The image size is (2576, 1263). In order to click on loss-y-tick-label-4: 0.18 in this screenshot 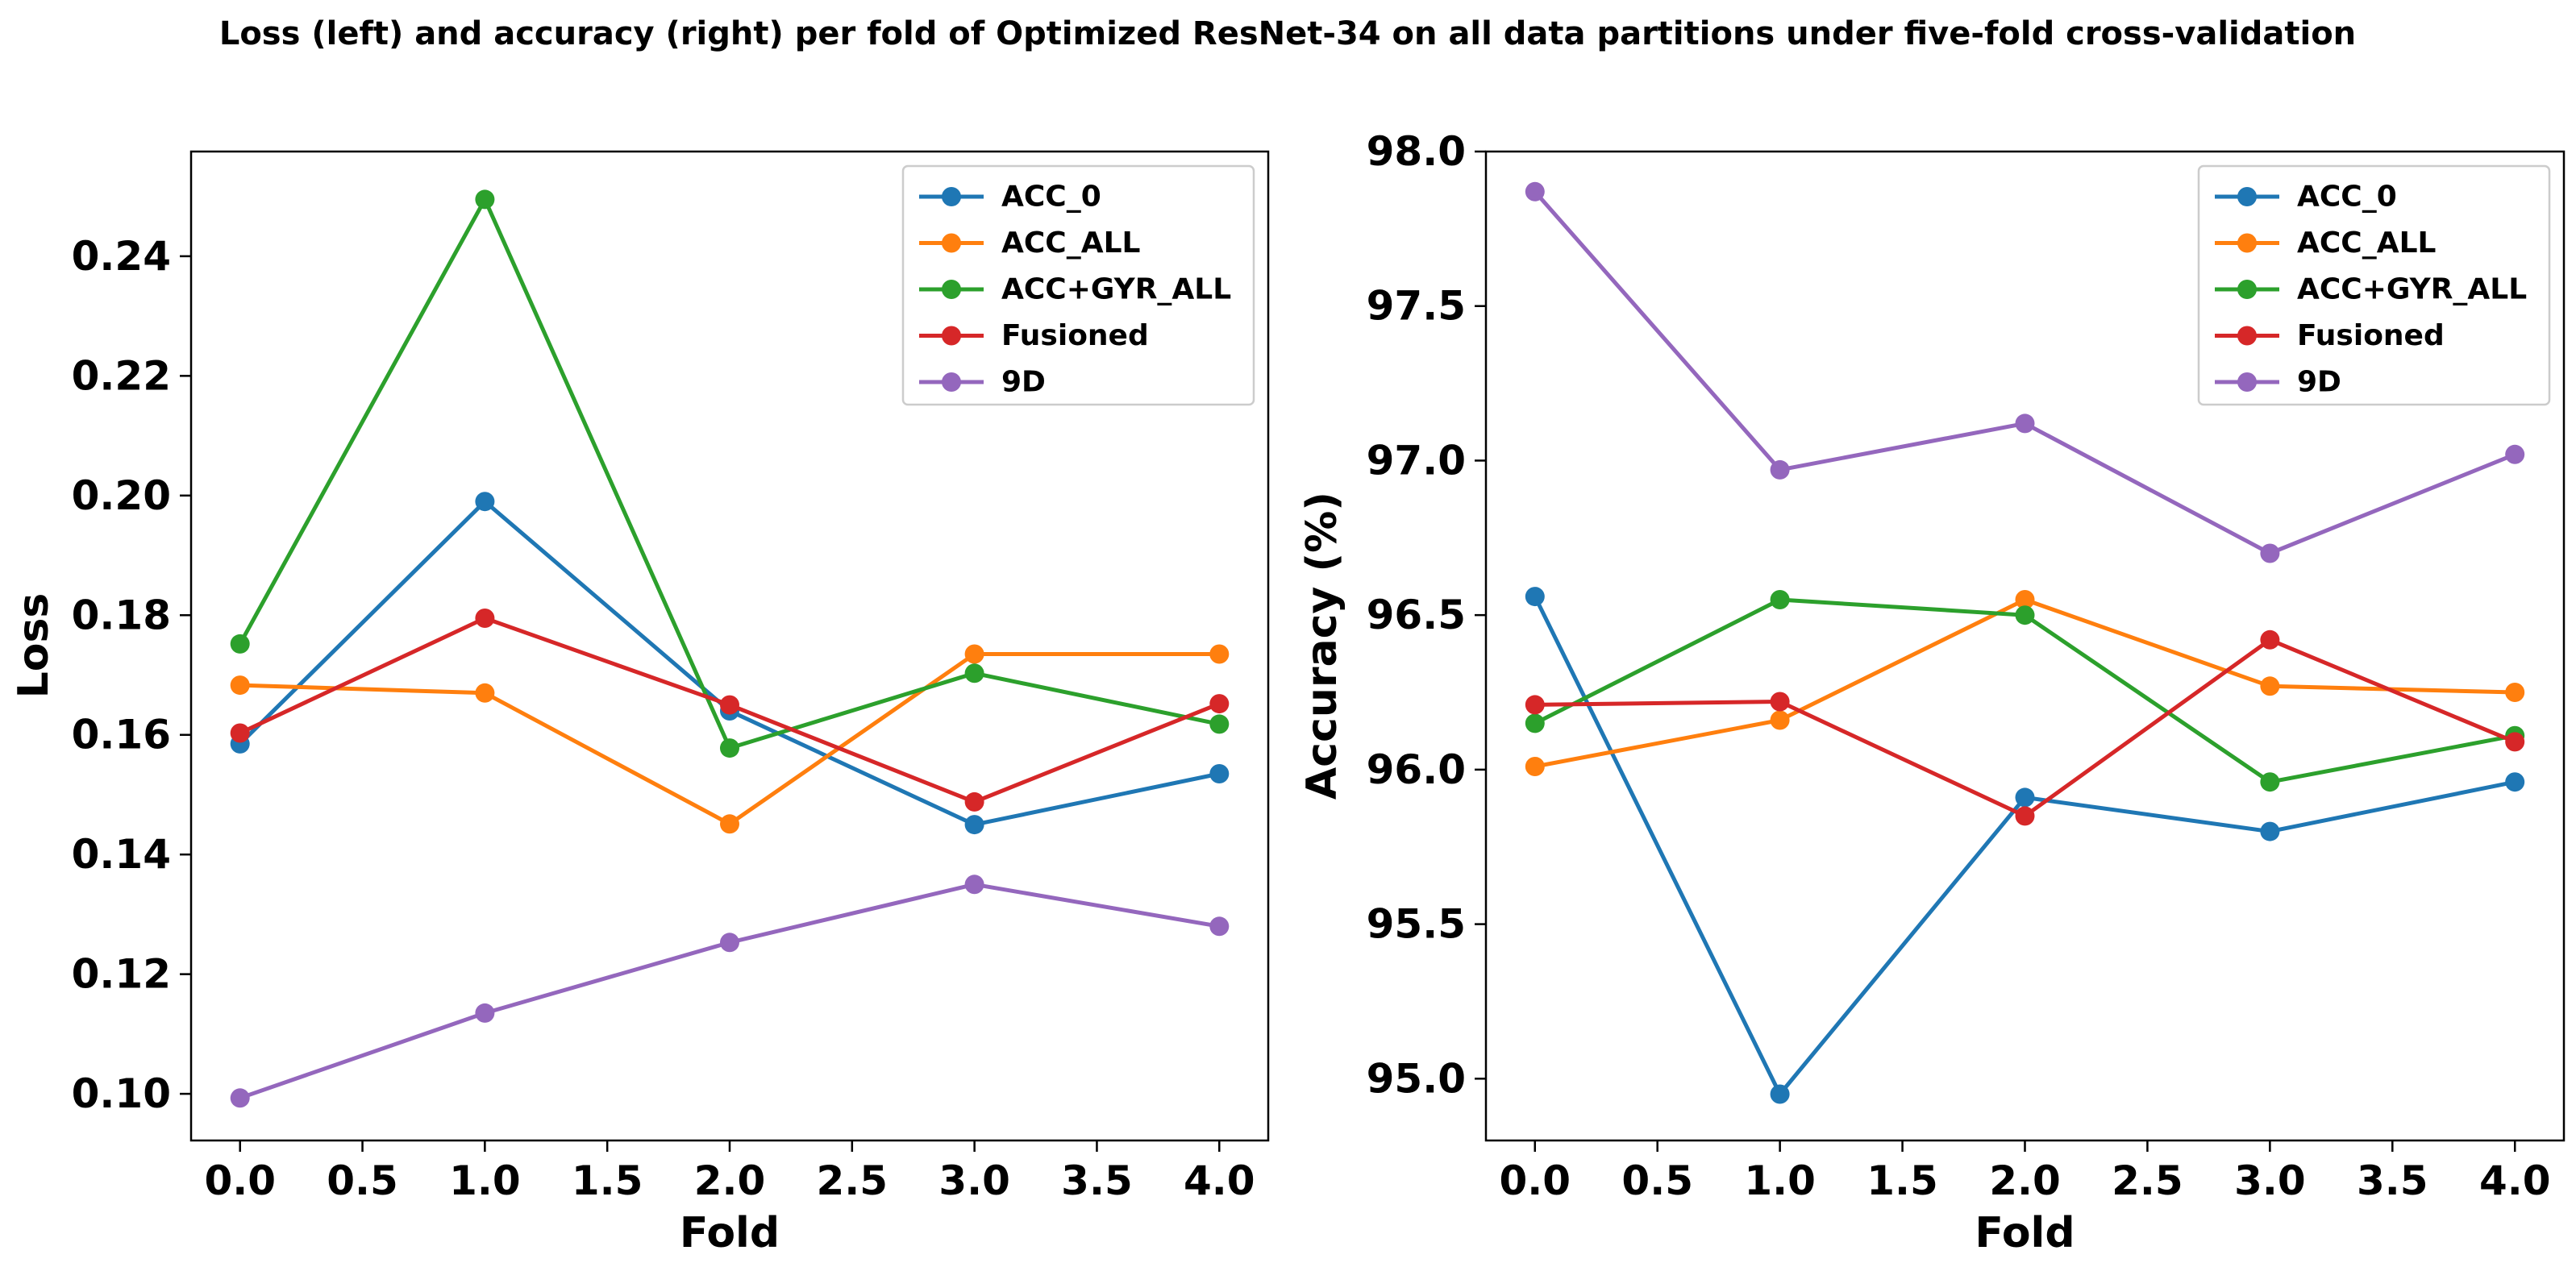, I will do `click(121, 615)`.